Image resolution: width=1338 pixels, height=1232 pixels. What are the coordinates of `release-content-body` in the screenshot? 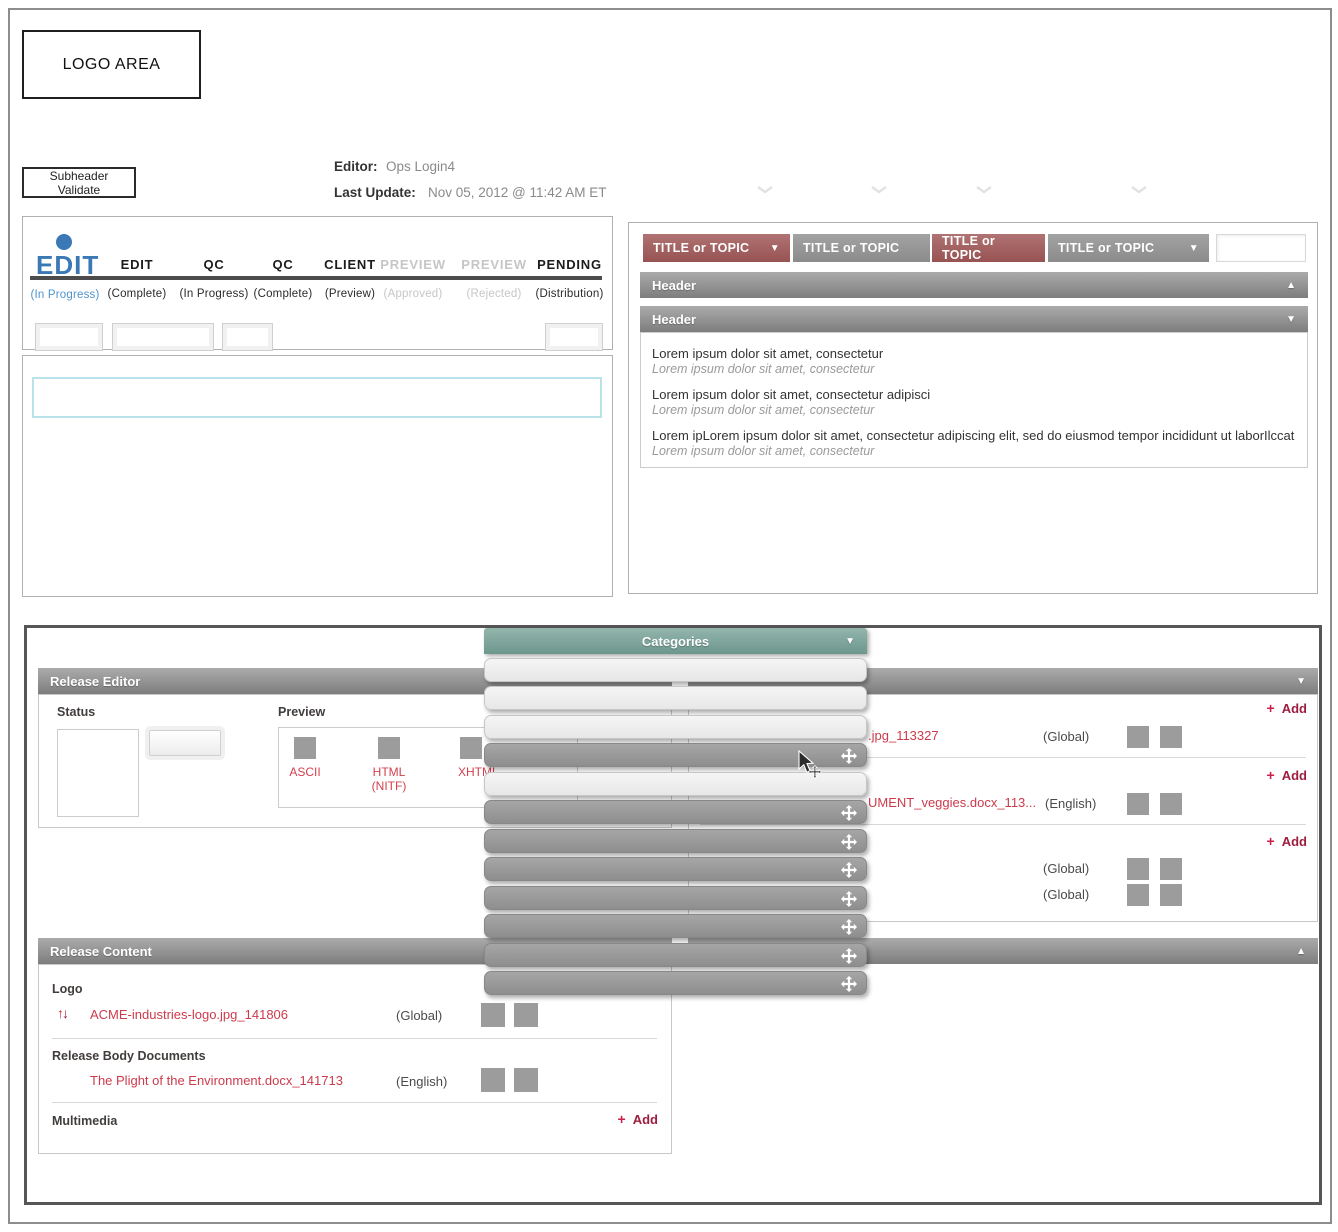 It's located at (355, 1059).